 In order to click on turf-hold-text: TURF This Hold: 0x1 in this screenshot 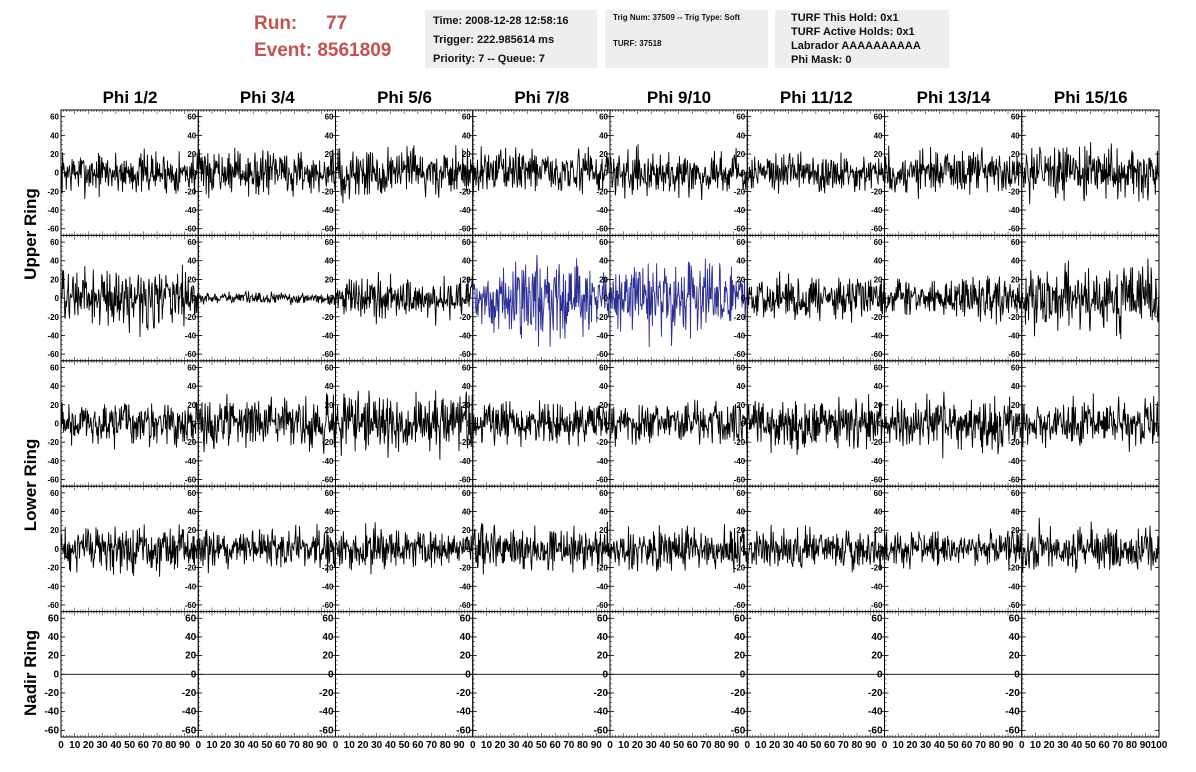, I will do `click(845, 18)`.